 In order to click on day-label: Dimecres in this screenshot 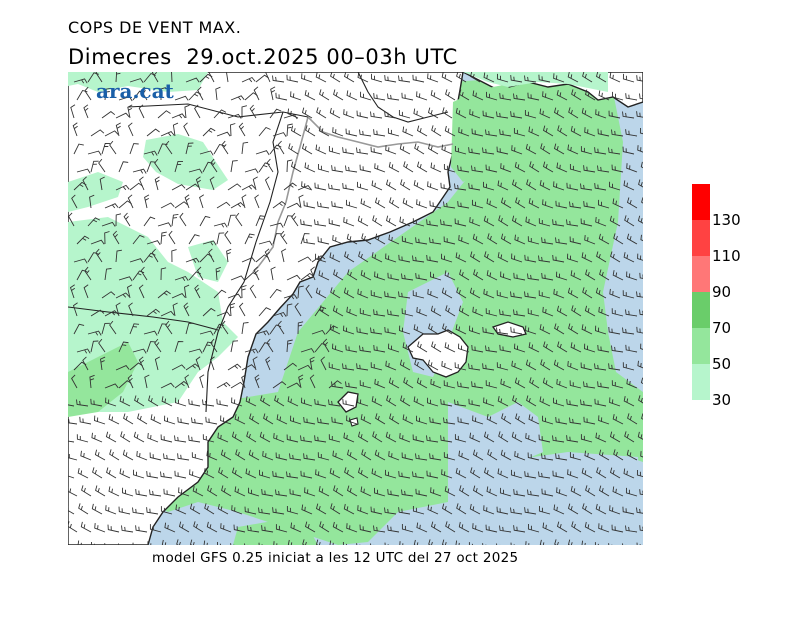, I will do `click(120, 57)`.